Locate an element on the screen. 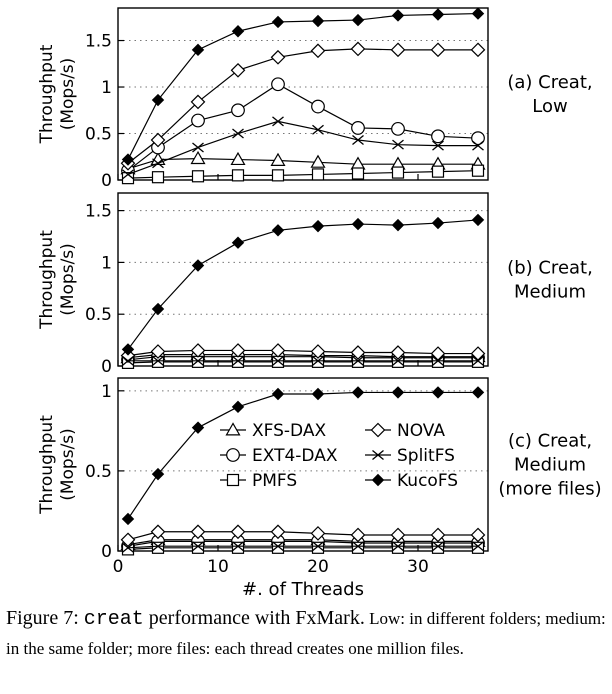 This screenshot has width=612, height=694. panel-label-line: (b) Creat, is located at coordinates (550, 268).